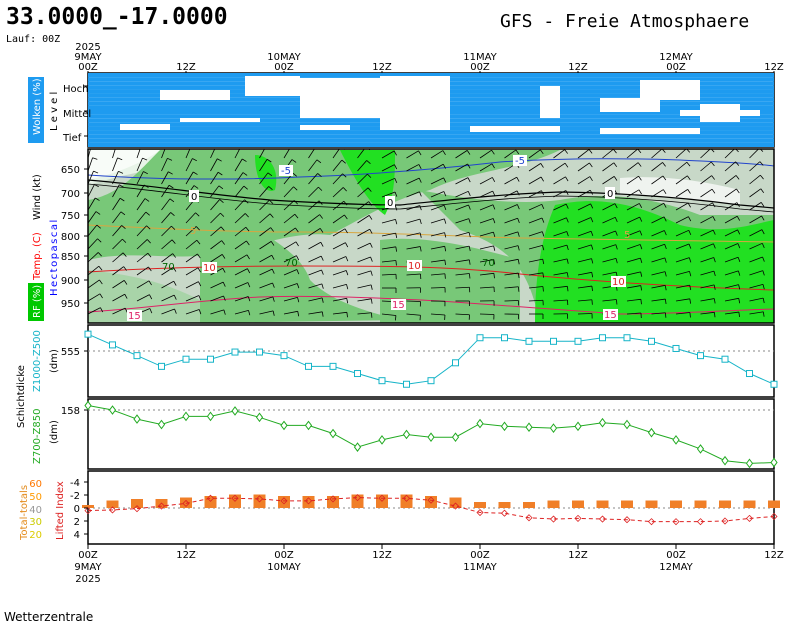 The height and width of the screenshot is (625, 800). What do you see at coordinates (33, 39) in the screenshot?
I see `run-label: Lauf: 00Z` at bounding box center [33, 39].